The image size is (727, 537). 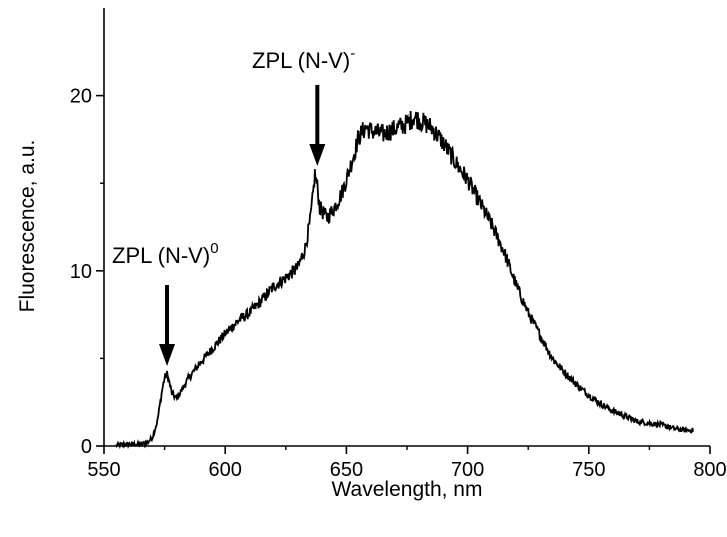 What do you see at coordinates (709, 470) in the screenshot?
I see `x-tick-label: 800` at bounding box center [709, 470].